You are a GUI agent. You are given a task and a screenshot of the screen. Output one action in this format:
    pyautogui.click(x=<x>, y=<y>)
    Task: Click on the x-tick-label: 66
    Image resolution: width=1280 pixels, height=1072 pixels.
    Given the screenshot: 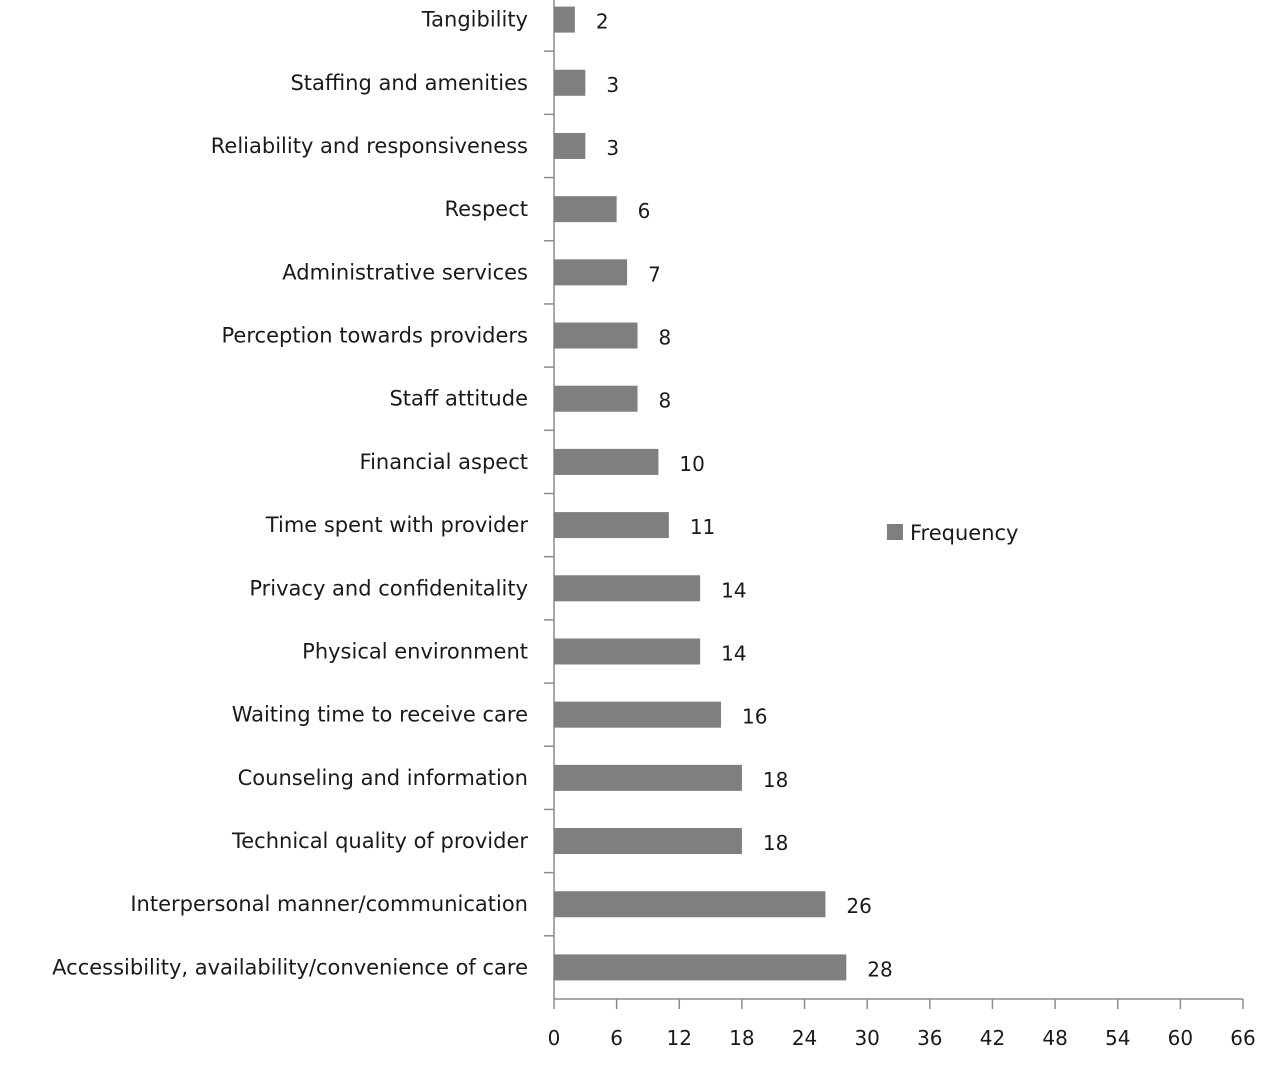 What is the action you would take?
    pyautogui.click(x=1242, y=1038)
    